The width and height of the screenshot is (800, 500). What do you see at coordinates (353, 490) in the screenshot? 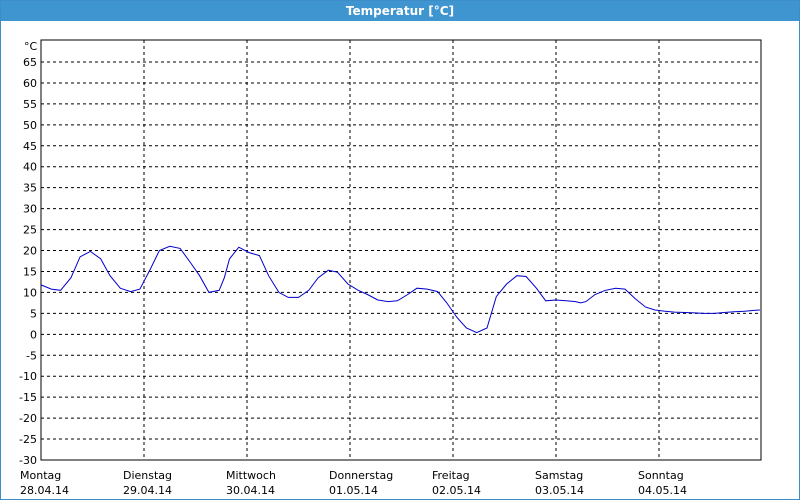
I see `x-tick-date-label: 01.05.14` at bounding box center [353, 490].